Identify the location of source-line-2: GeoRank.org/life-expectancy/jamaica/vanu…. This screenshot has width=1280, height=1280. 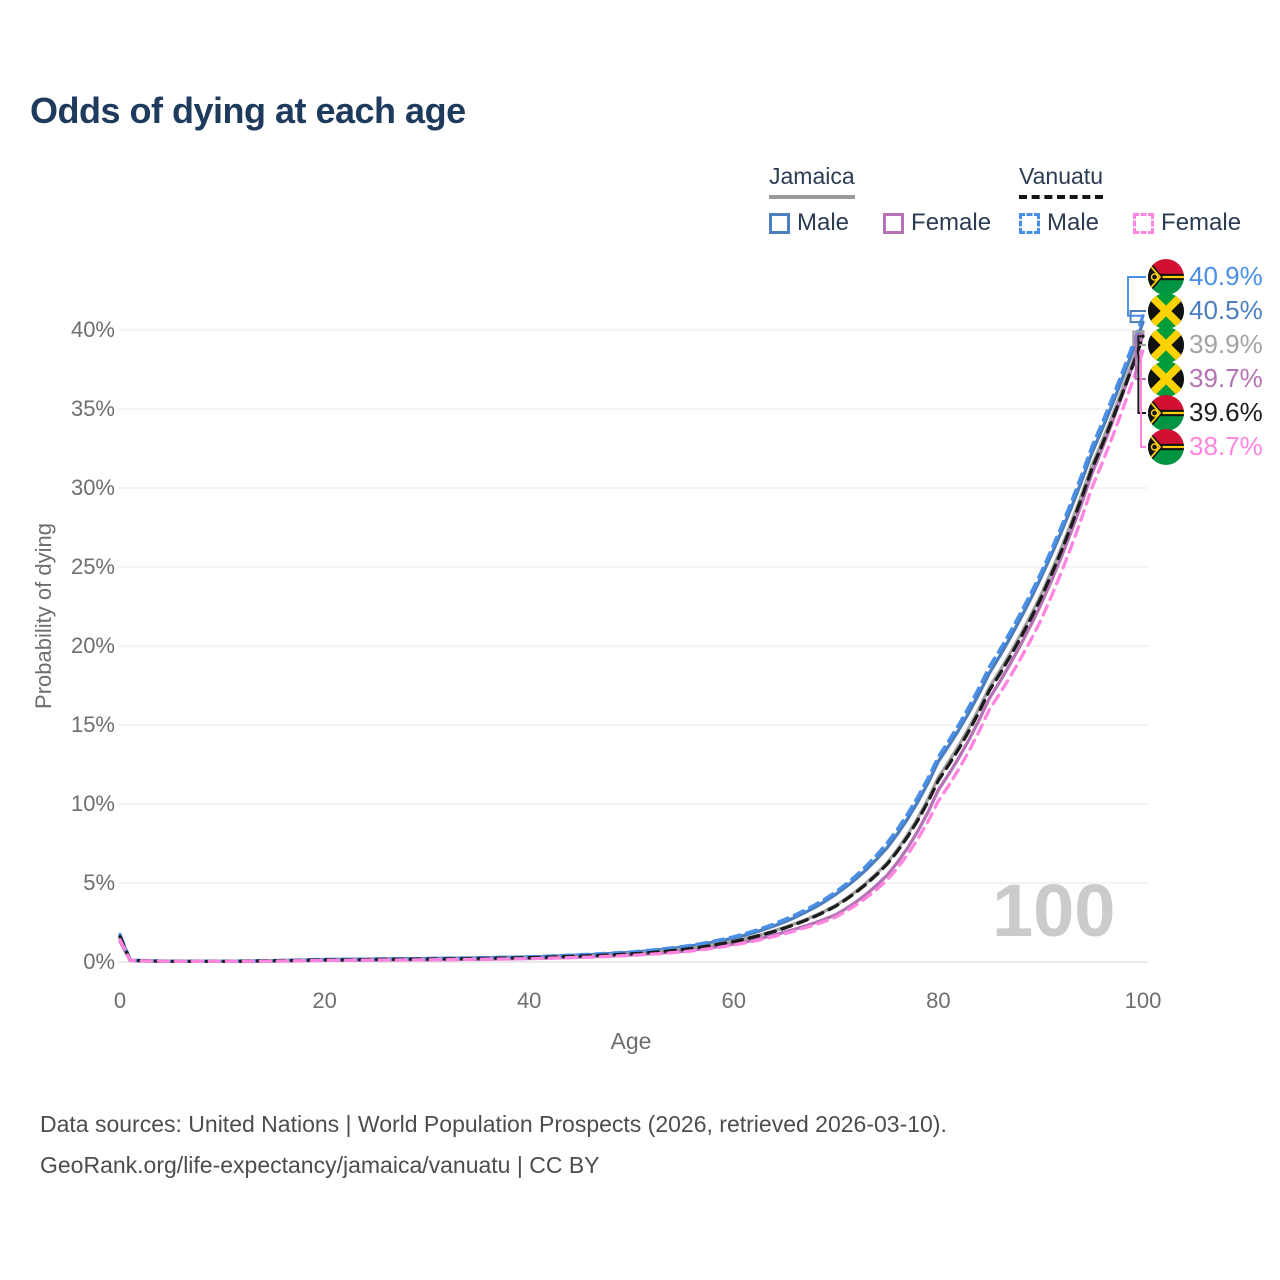
(320, 1164).